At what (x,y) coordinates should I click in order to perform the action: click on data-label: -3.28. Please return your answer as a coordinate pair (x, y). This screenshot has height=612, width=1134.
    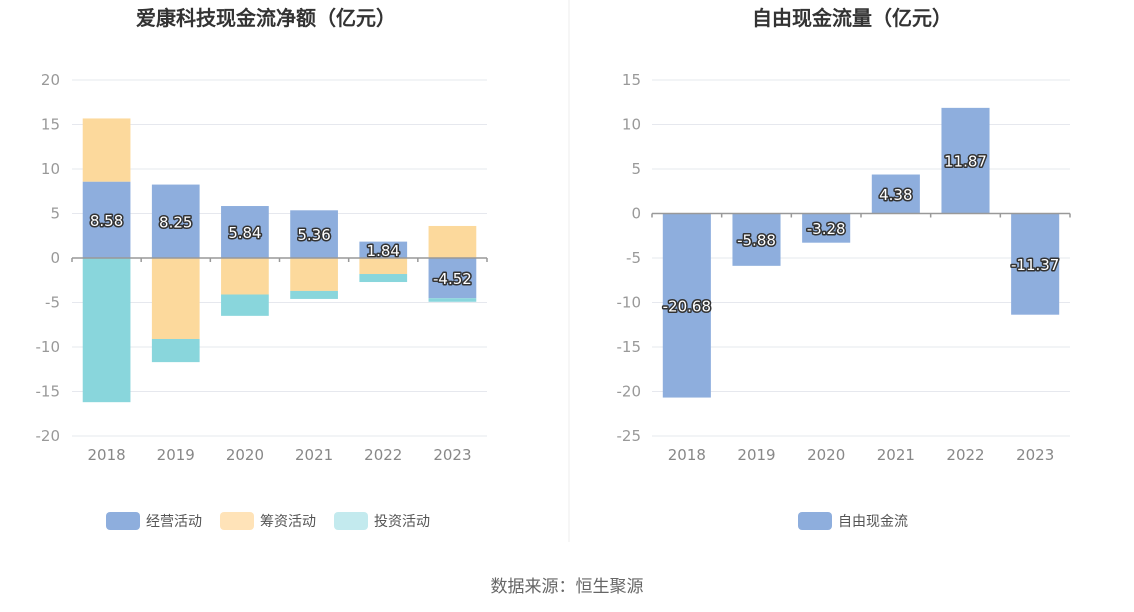
    Looking at the image, I should click on (826, 229).